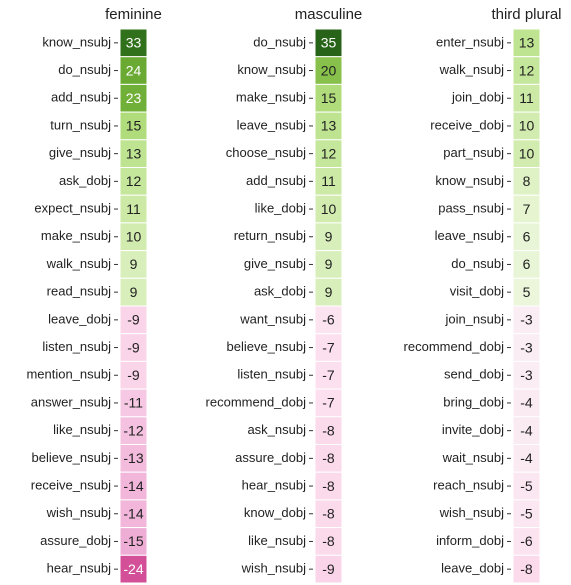 This screenshot has height=585, width=571. Describe the element at coordinates (84, 69) in the screenshot. I see `row-label: do_nsubj` at that location.